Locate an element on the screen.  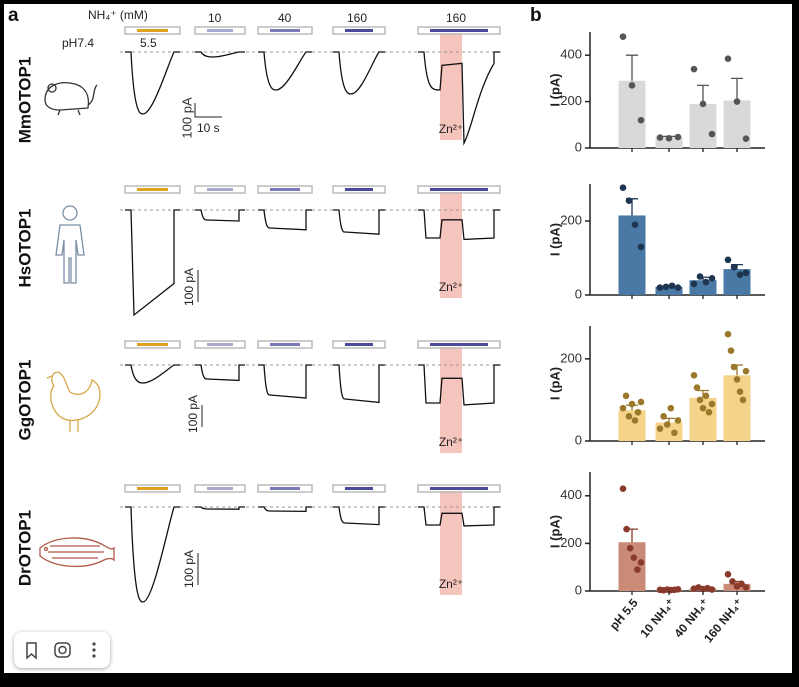
scale-label: 10 s is located at coordinates (208, 128).